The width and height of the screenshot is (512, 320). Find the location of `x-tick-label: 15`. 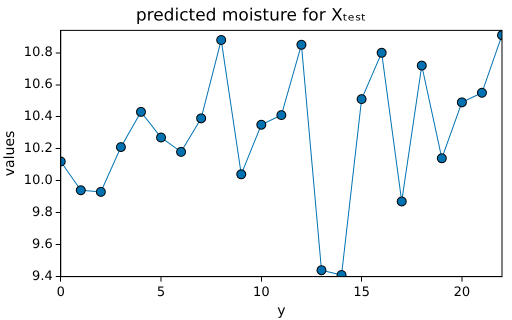

x-tick-label: 15 is located at coordinates (361, 292).